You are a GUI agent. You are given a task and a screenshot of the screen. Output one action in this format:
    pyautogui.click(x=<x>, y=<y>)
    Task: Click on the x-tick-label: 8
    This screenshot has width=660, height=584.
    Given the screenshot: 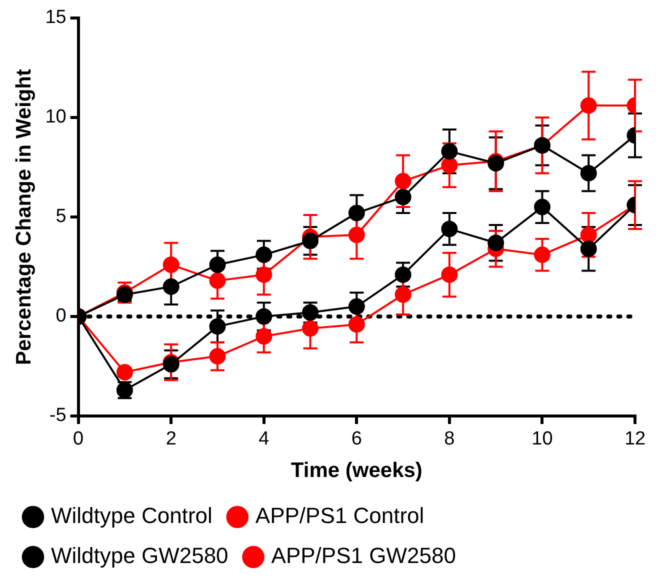 What is the action you would take?
    pyautogui.click(x=449, y=439)
    